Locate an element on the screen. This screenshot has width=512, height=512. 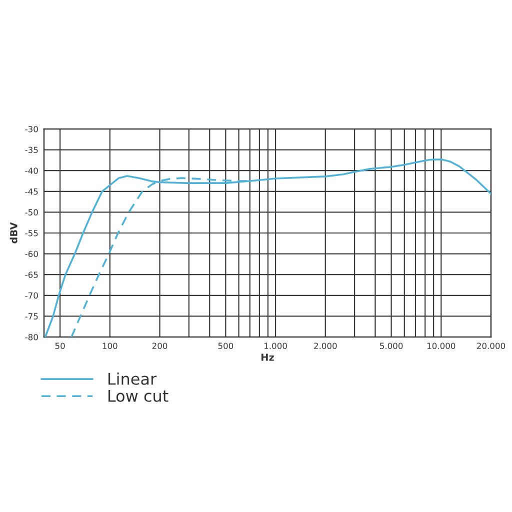
x-tick-label: 20.000 is located at coordinates (491, 346).